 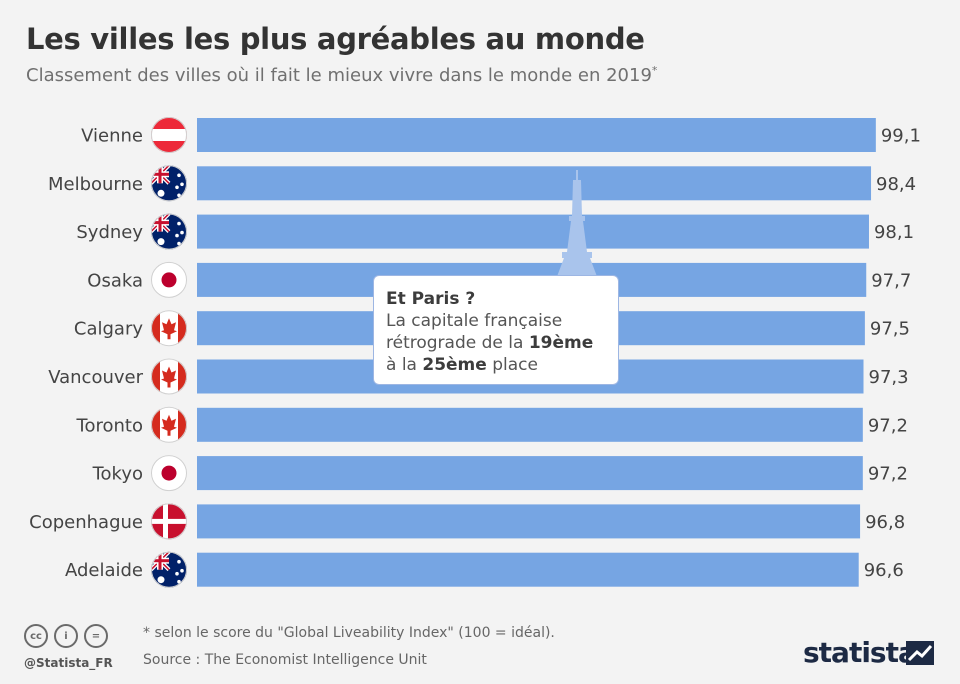 I want to click on bar-toronto, so click(x=530, y=424).